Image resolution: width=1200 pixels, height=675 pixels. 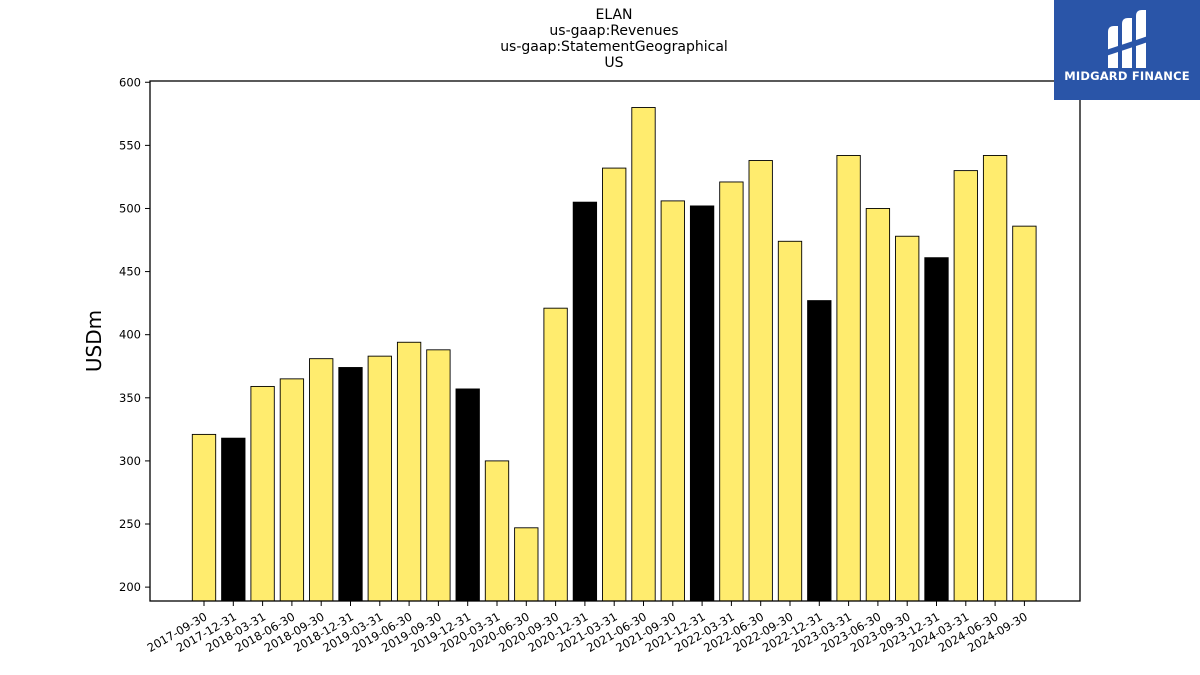 What do you see at coordinates (1127, 39) in the screenshot?
I see `midgard-logo-mark-icon` at bounding box center [1127, 39].